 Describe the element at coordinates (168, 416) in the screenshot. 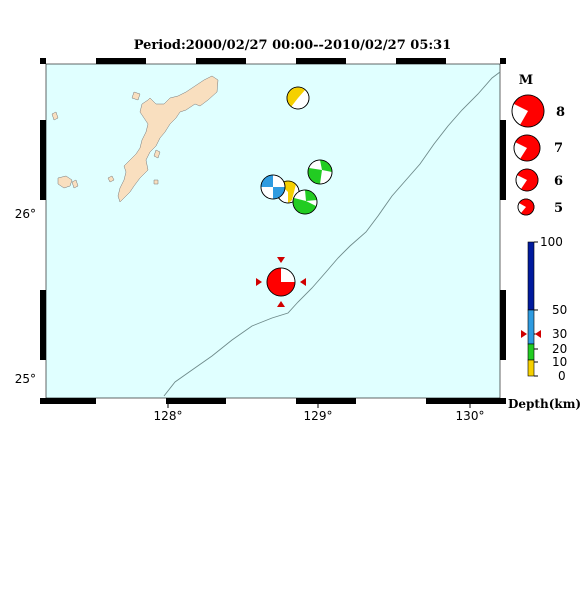

I see `lon-label-128: 128°` at that location.